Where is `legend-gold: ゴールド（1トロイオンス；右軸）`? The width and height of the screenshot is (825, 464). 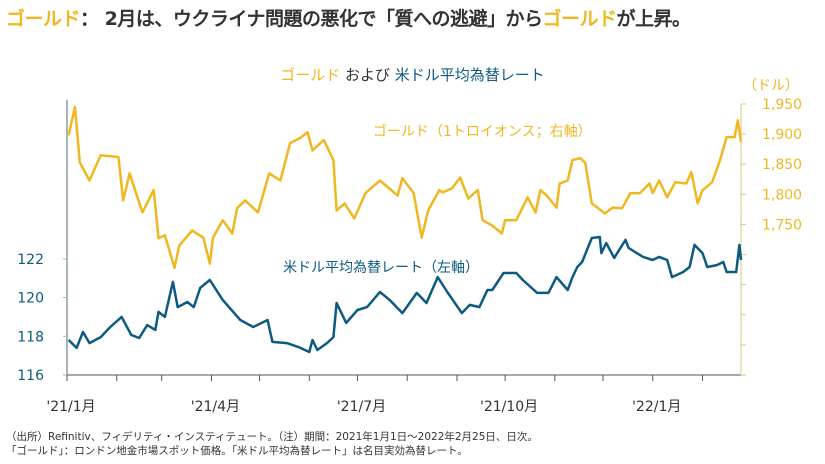
legend-gold: ゴールド（1トロイオンス；右軸） is located at coordinates (482, 131).